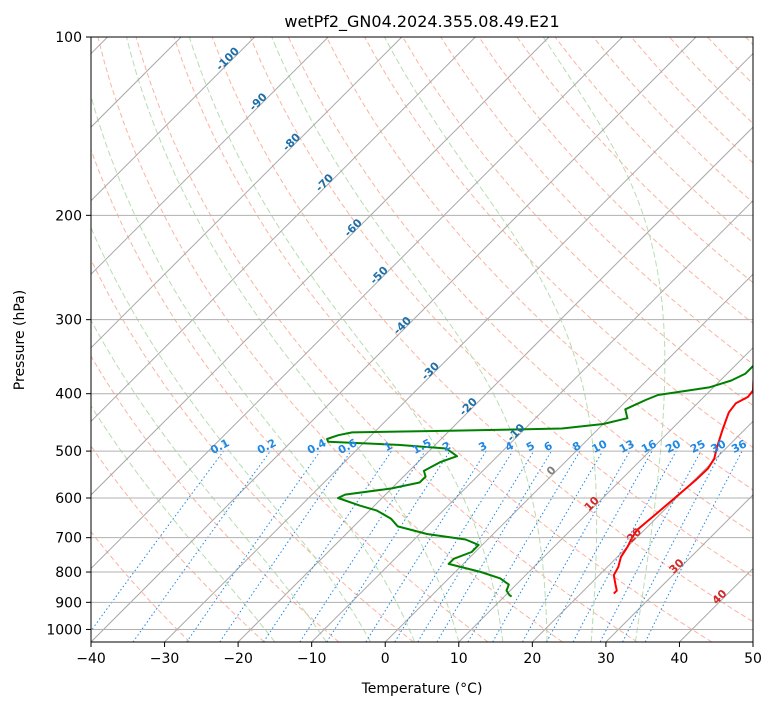 This screenshot has width=775, height=708. What do you see at coordinates (68, 321) in the screenshot?
I see `y-tick-label: 300` at bounding box center [68, 321].